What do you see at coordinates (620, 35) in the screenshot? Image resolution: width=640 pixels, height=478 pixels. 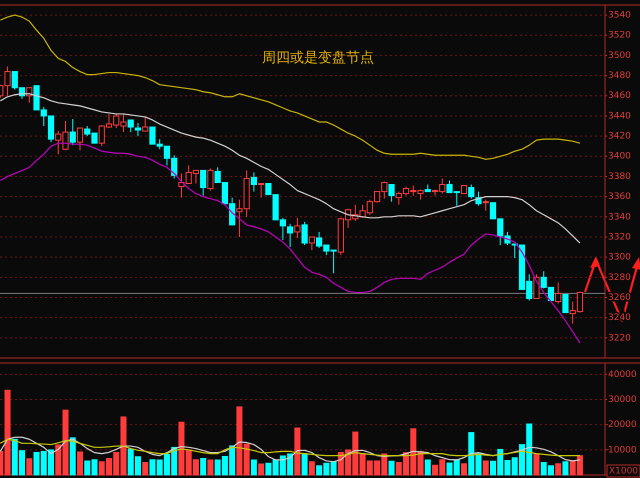 I see `y-tick-label: 3520` at bounding box center [620, 35].